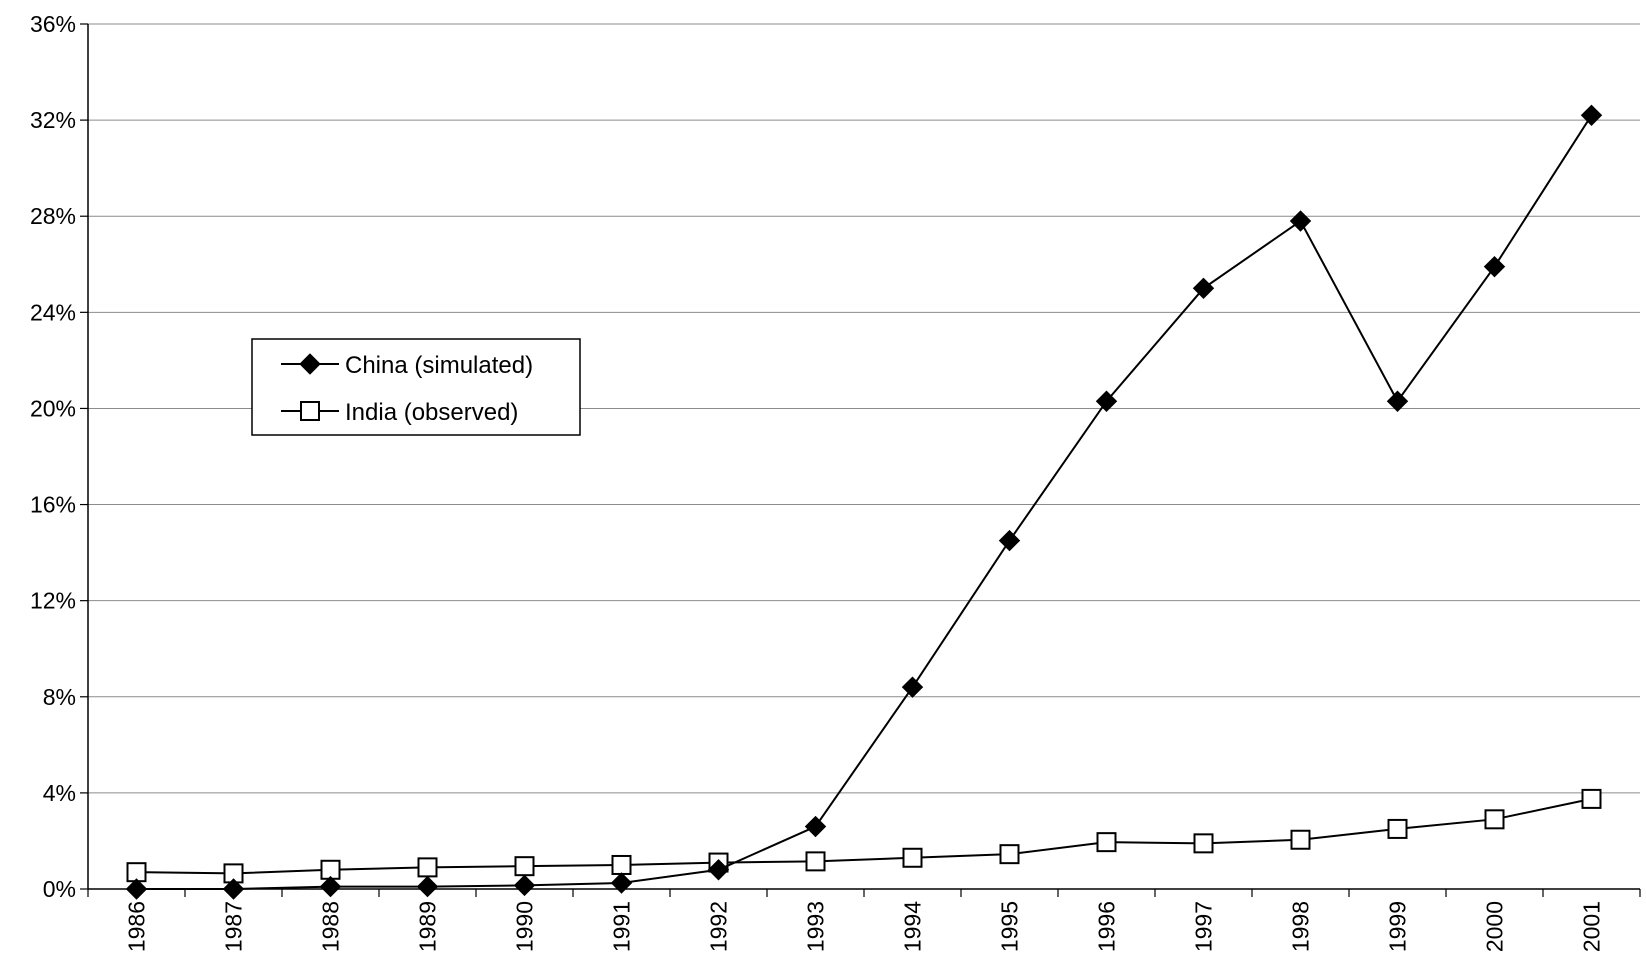 The height and width of the screenshot is (959, 1646). Describe the element at coordinates (53, 505) in the screenshot. I see `y-tick-label: 16%` at that location.